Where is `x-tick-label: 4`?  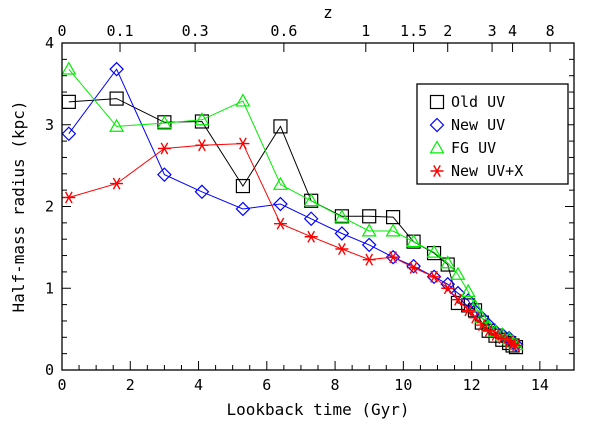
x-tick-label: 4 is located at coordinates (198, 385).